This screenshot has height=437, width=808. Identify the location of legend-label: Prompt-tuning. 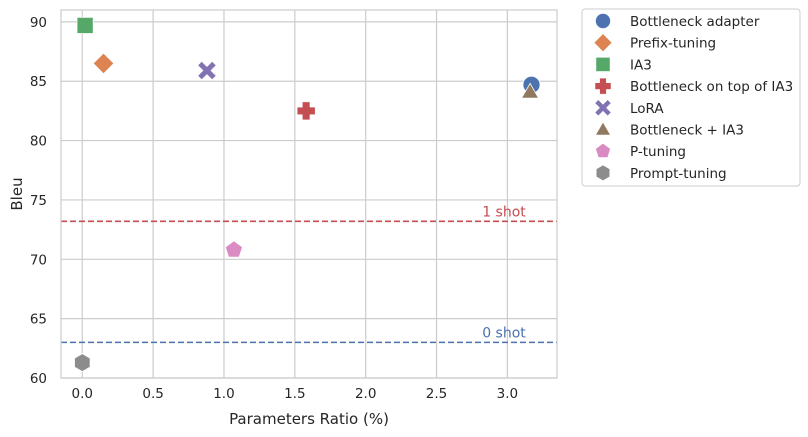
(678, 174).